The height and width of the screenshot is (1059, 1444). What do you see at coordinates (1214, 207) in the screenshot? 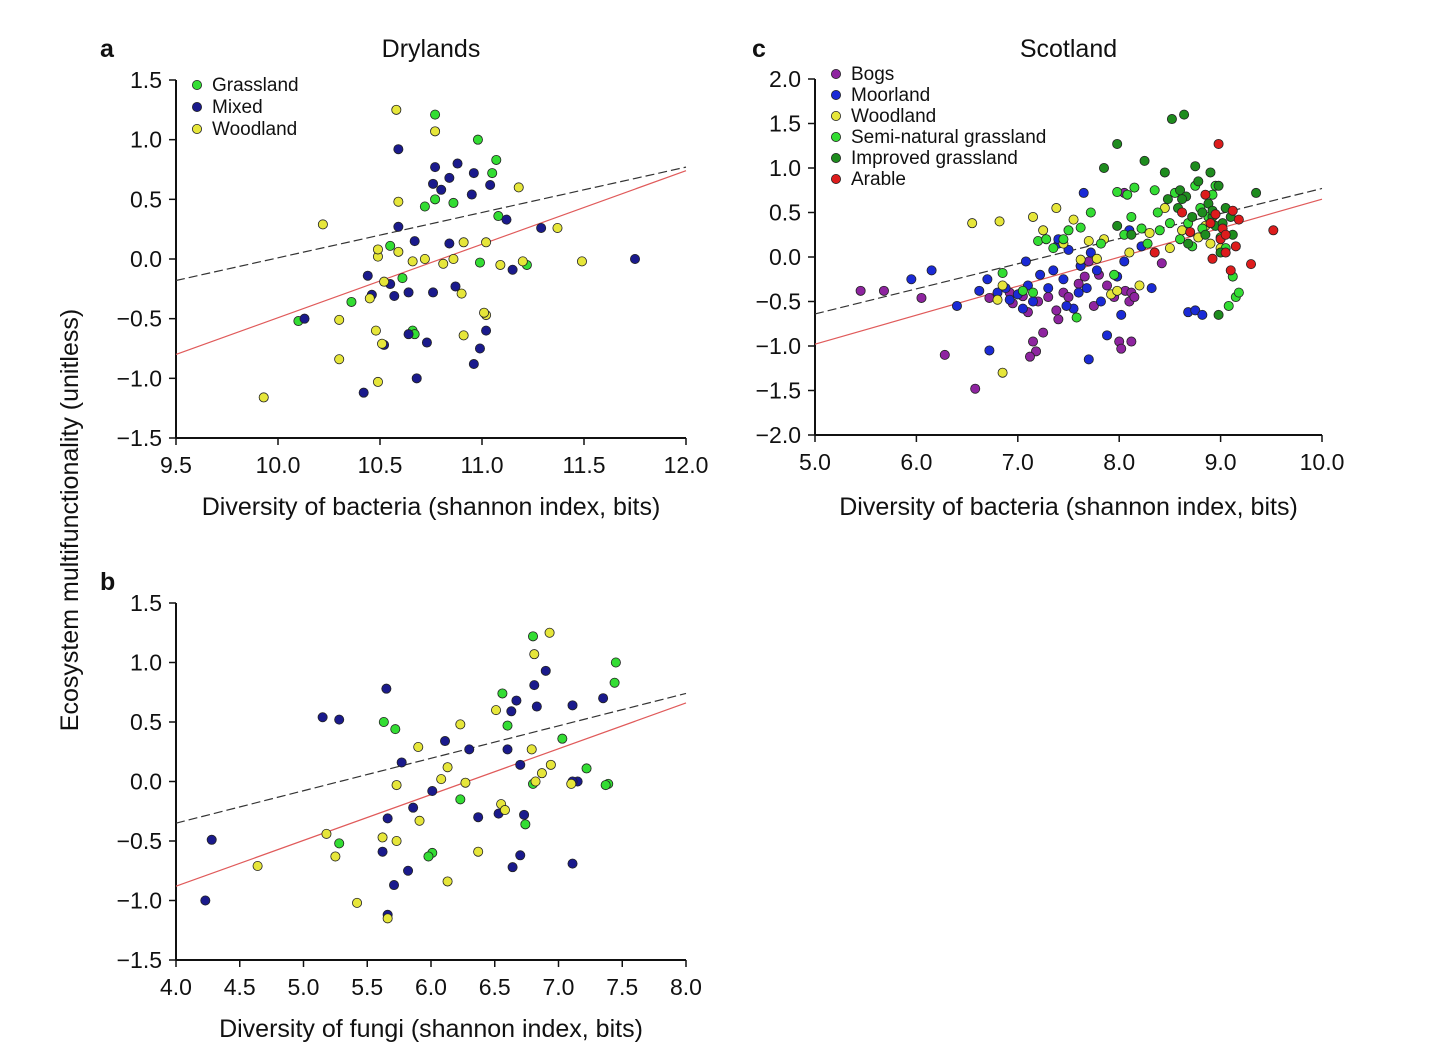
I see `series-arable` at bounding box center [1214, 207].